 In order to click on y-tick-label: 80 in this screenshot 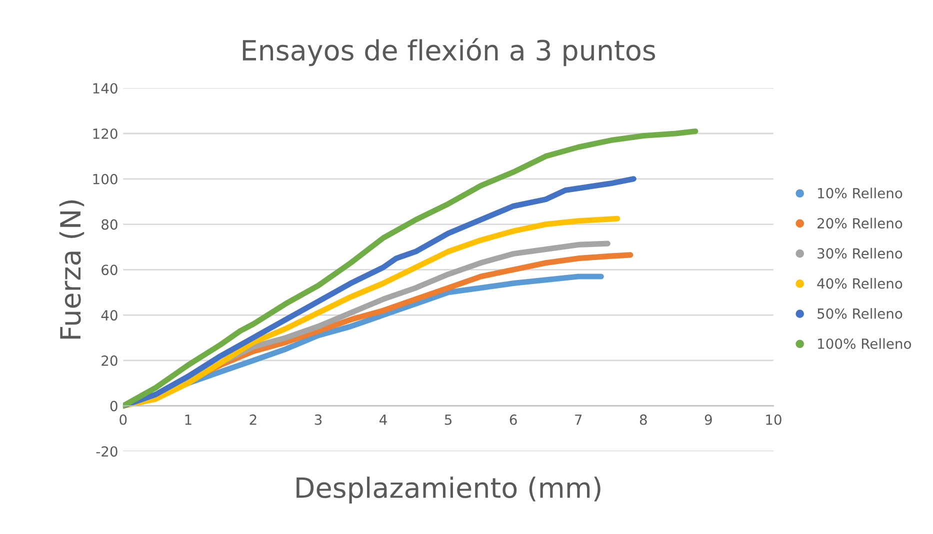, I will do `click(110, 224)`.